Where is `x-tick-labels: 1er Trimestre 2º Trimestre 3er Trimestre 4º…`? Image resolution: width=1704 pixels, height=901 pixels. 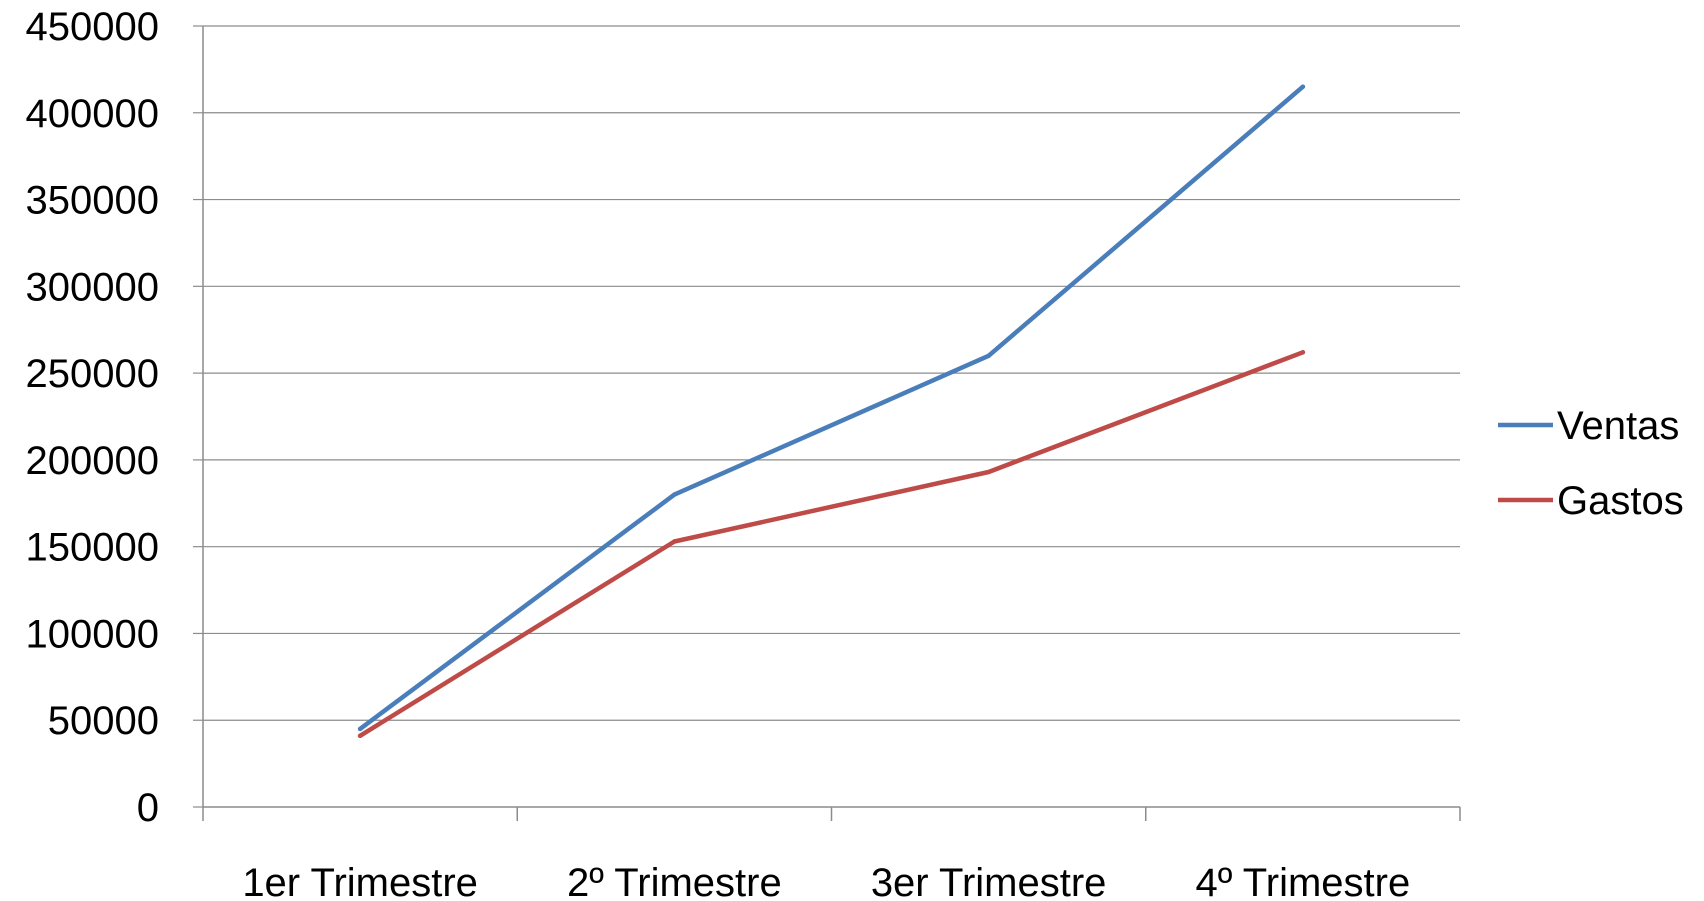 x-tick-labels: 1er Trimestre 2º Trimestre 3er Trimestre 4º… is located at coordinates (826, 881).